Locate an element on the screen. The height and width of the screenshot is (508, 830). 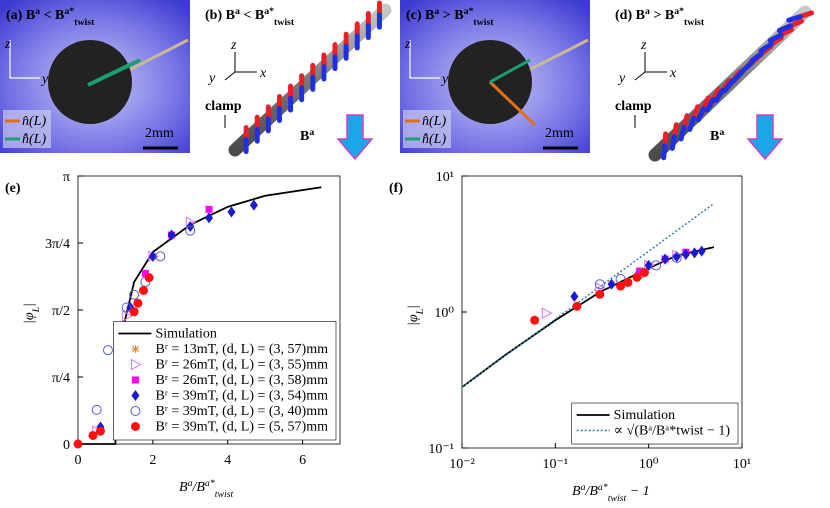
rod is located at coordinates (310, 80).